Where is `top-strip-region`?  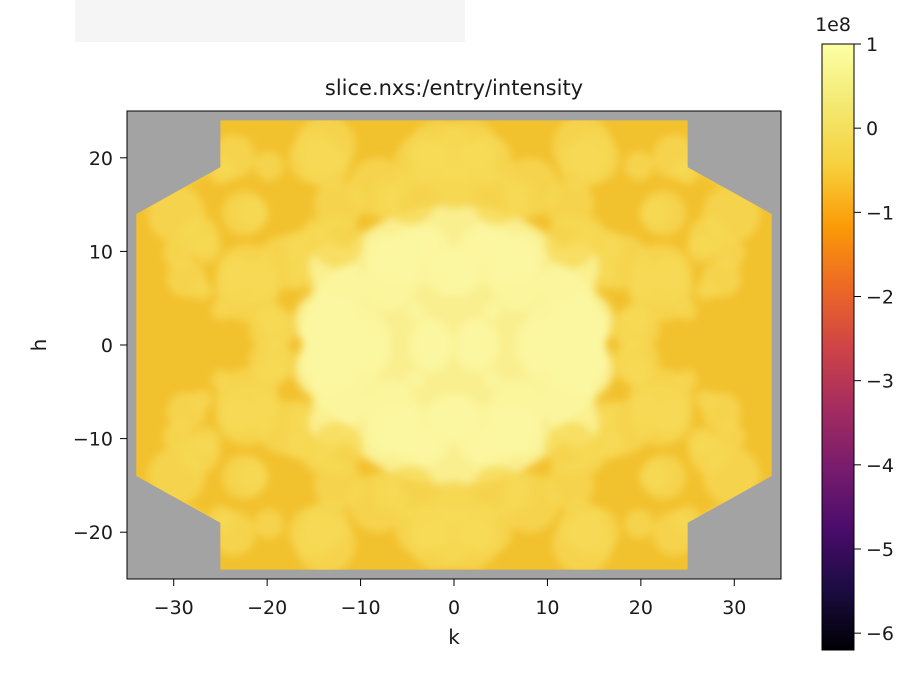
top-strip-region is located at coordinates (270, 21).